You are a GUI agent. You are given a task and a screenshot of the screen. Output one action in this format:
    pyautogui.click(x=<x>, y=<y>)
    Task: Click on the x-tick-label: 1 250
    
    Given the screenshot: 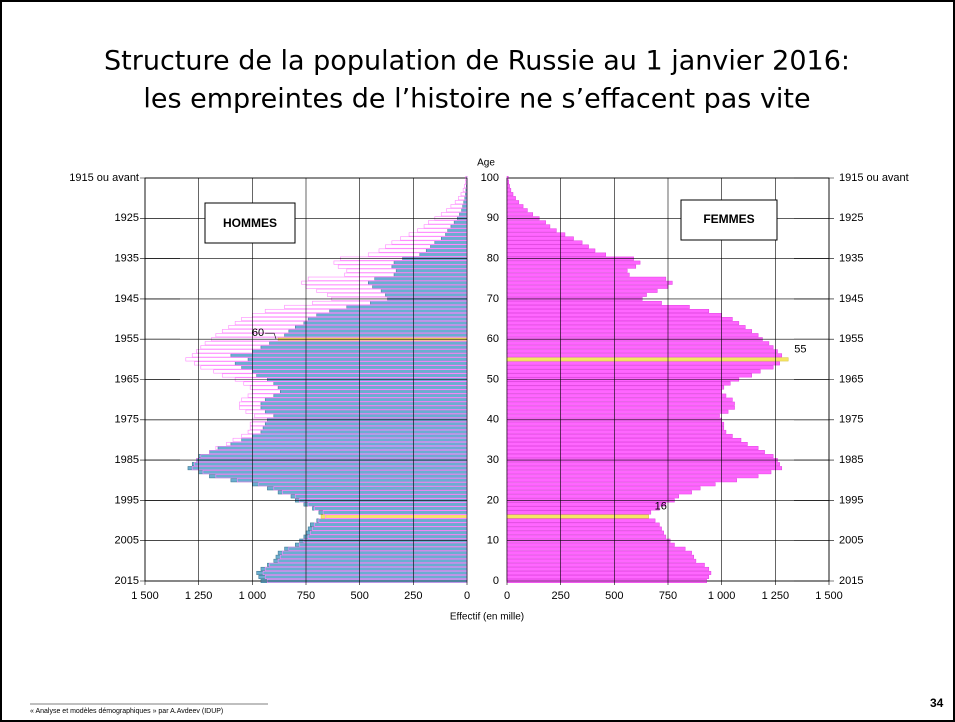 What is the action you would take?
    pyautogui.click(x=199, y=596)
    